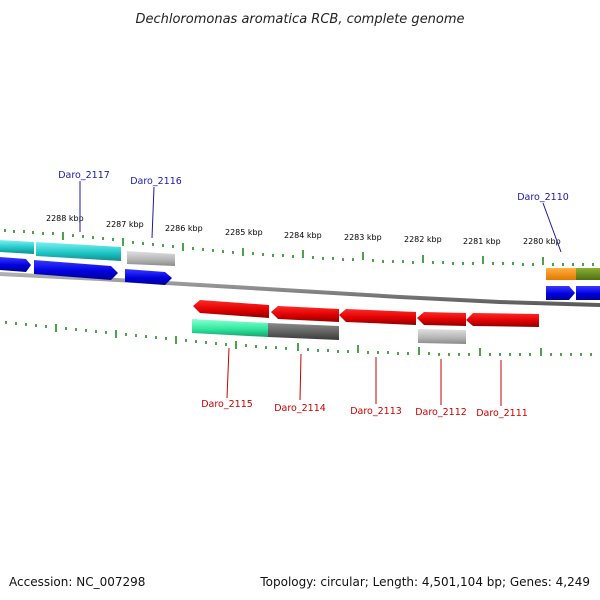 This screenshot has width=600, height=600. Describe the element at coordinates (300, 289) in the screenshot. I see `genome-backbone` at that location.